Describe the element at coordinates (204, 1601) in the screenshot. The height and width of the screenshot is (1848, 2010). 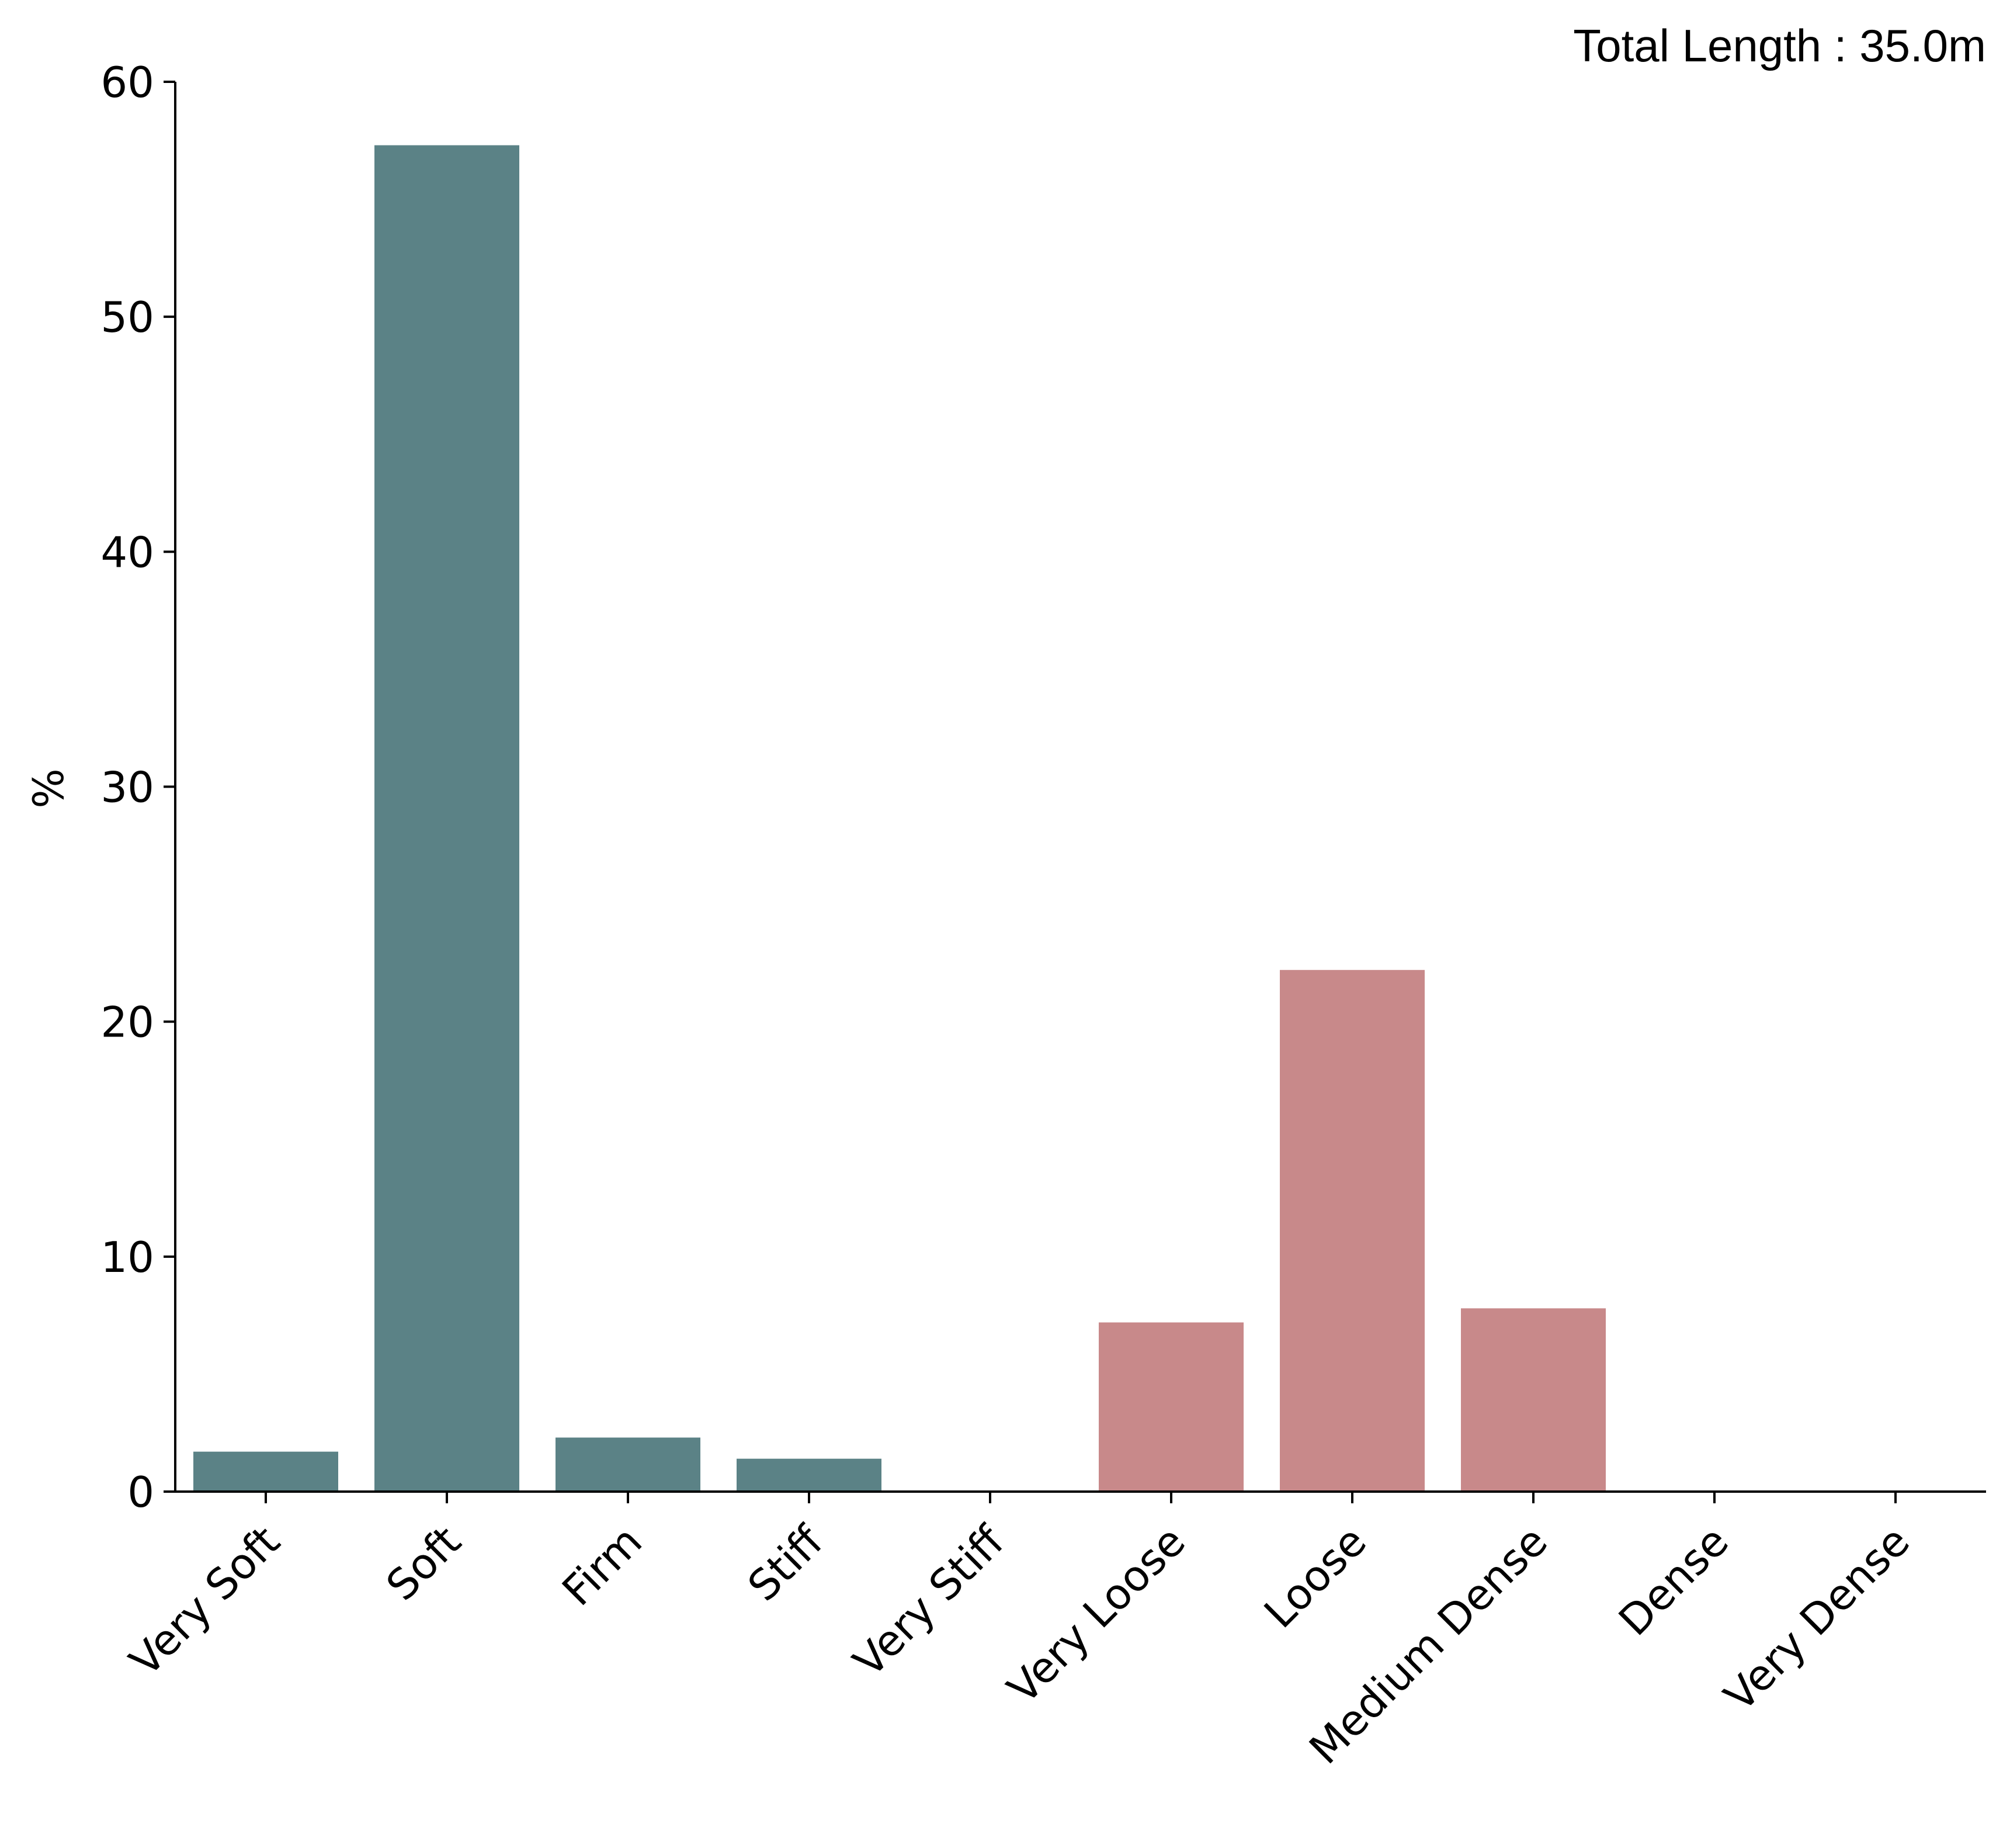
I see `x-tick-label: Very Soft` at that location.